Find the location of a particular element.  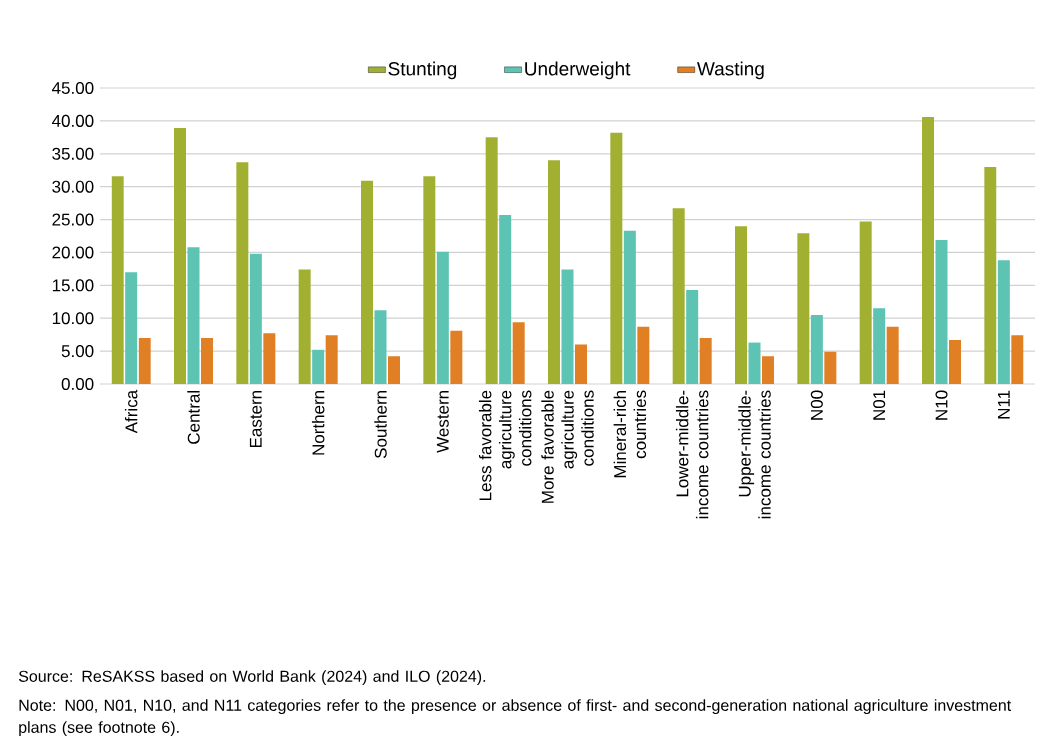

x-tick-label: Eastern is located at coordinates (255, 419).